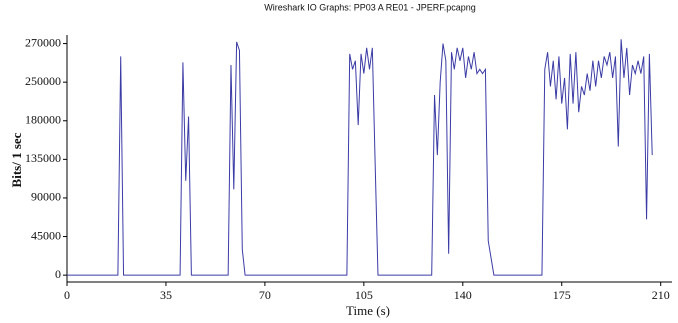  What do you see at coordinates (265, 295) in the screenshot?
I see `x-tick-label: 70` at bounding box center [265, 295].